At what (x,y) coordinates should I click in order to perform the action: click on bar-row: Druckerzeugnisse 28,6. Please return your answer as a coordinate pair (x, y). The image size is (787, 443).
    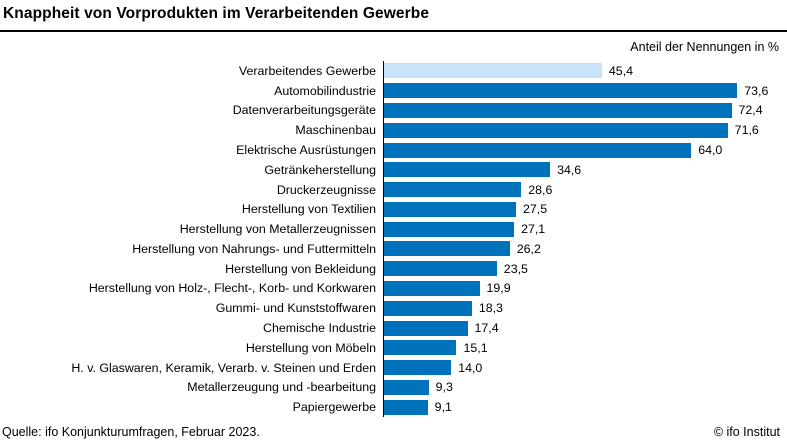
    Looking at the image, I should click on (393, 189).